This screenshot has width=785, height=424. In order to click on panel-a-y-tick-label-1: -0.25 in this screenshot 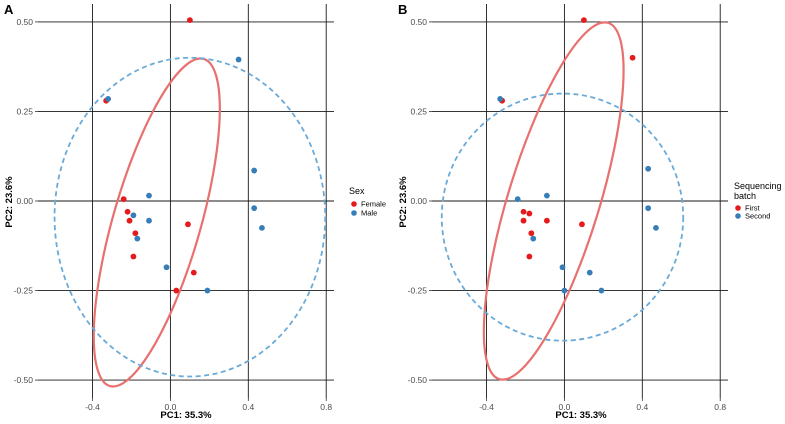, I will do `click(24, 291)`.